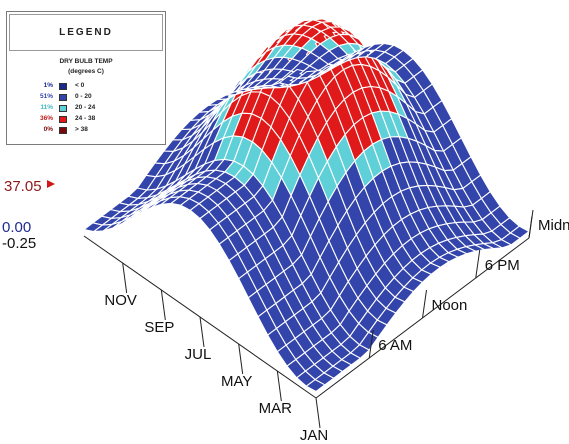 The height and width of the screenshot is (444, 569). Describe the element at coordinates (86, 32) in the screenshot. I see `legend-title: LEGEND` at that location.